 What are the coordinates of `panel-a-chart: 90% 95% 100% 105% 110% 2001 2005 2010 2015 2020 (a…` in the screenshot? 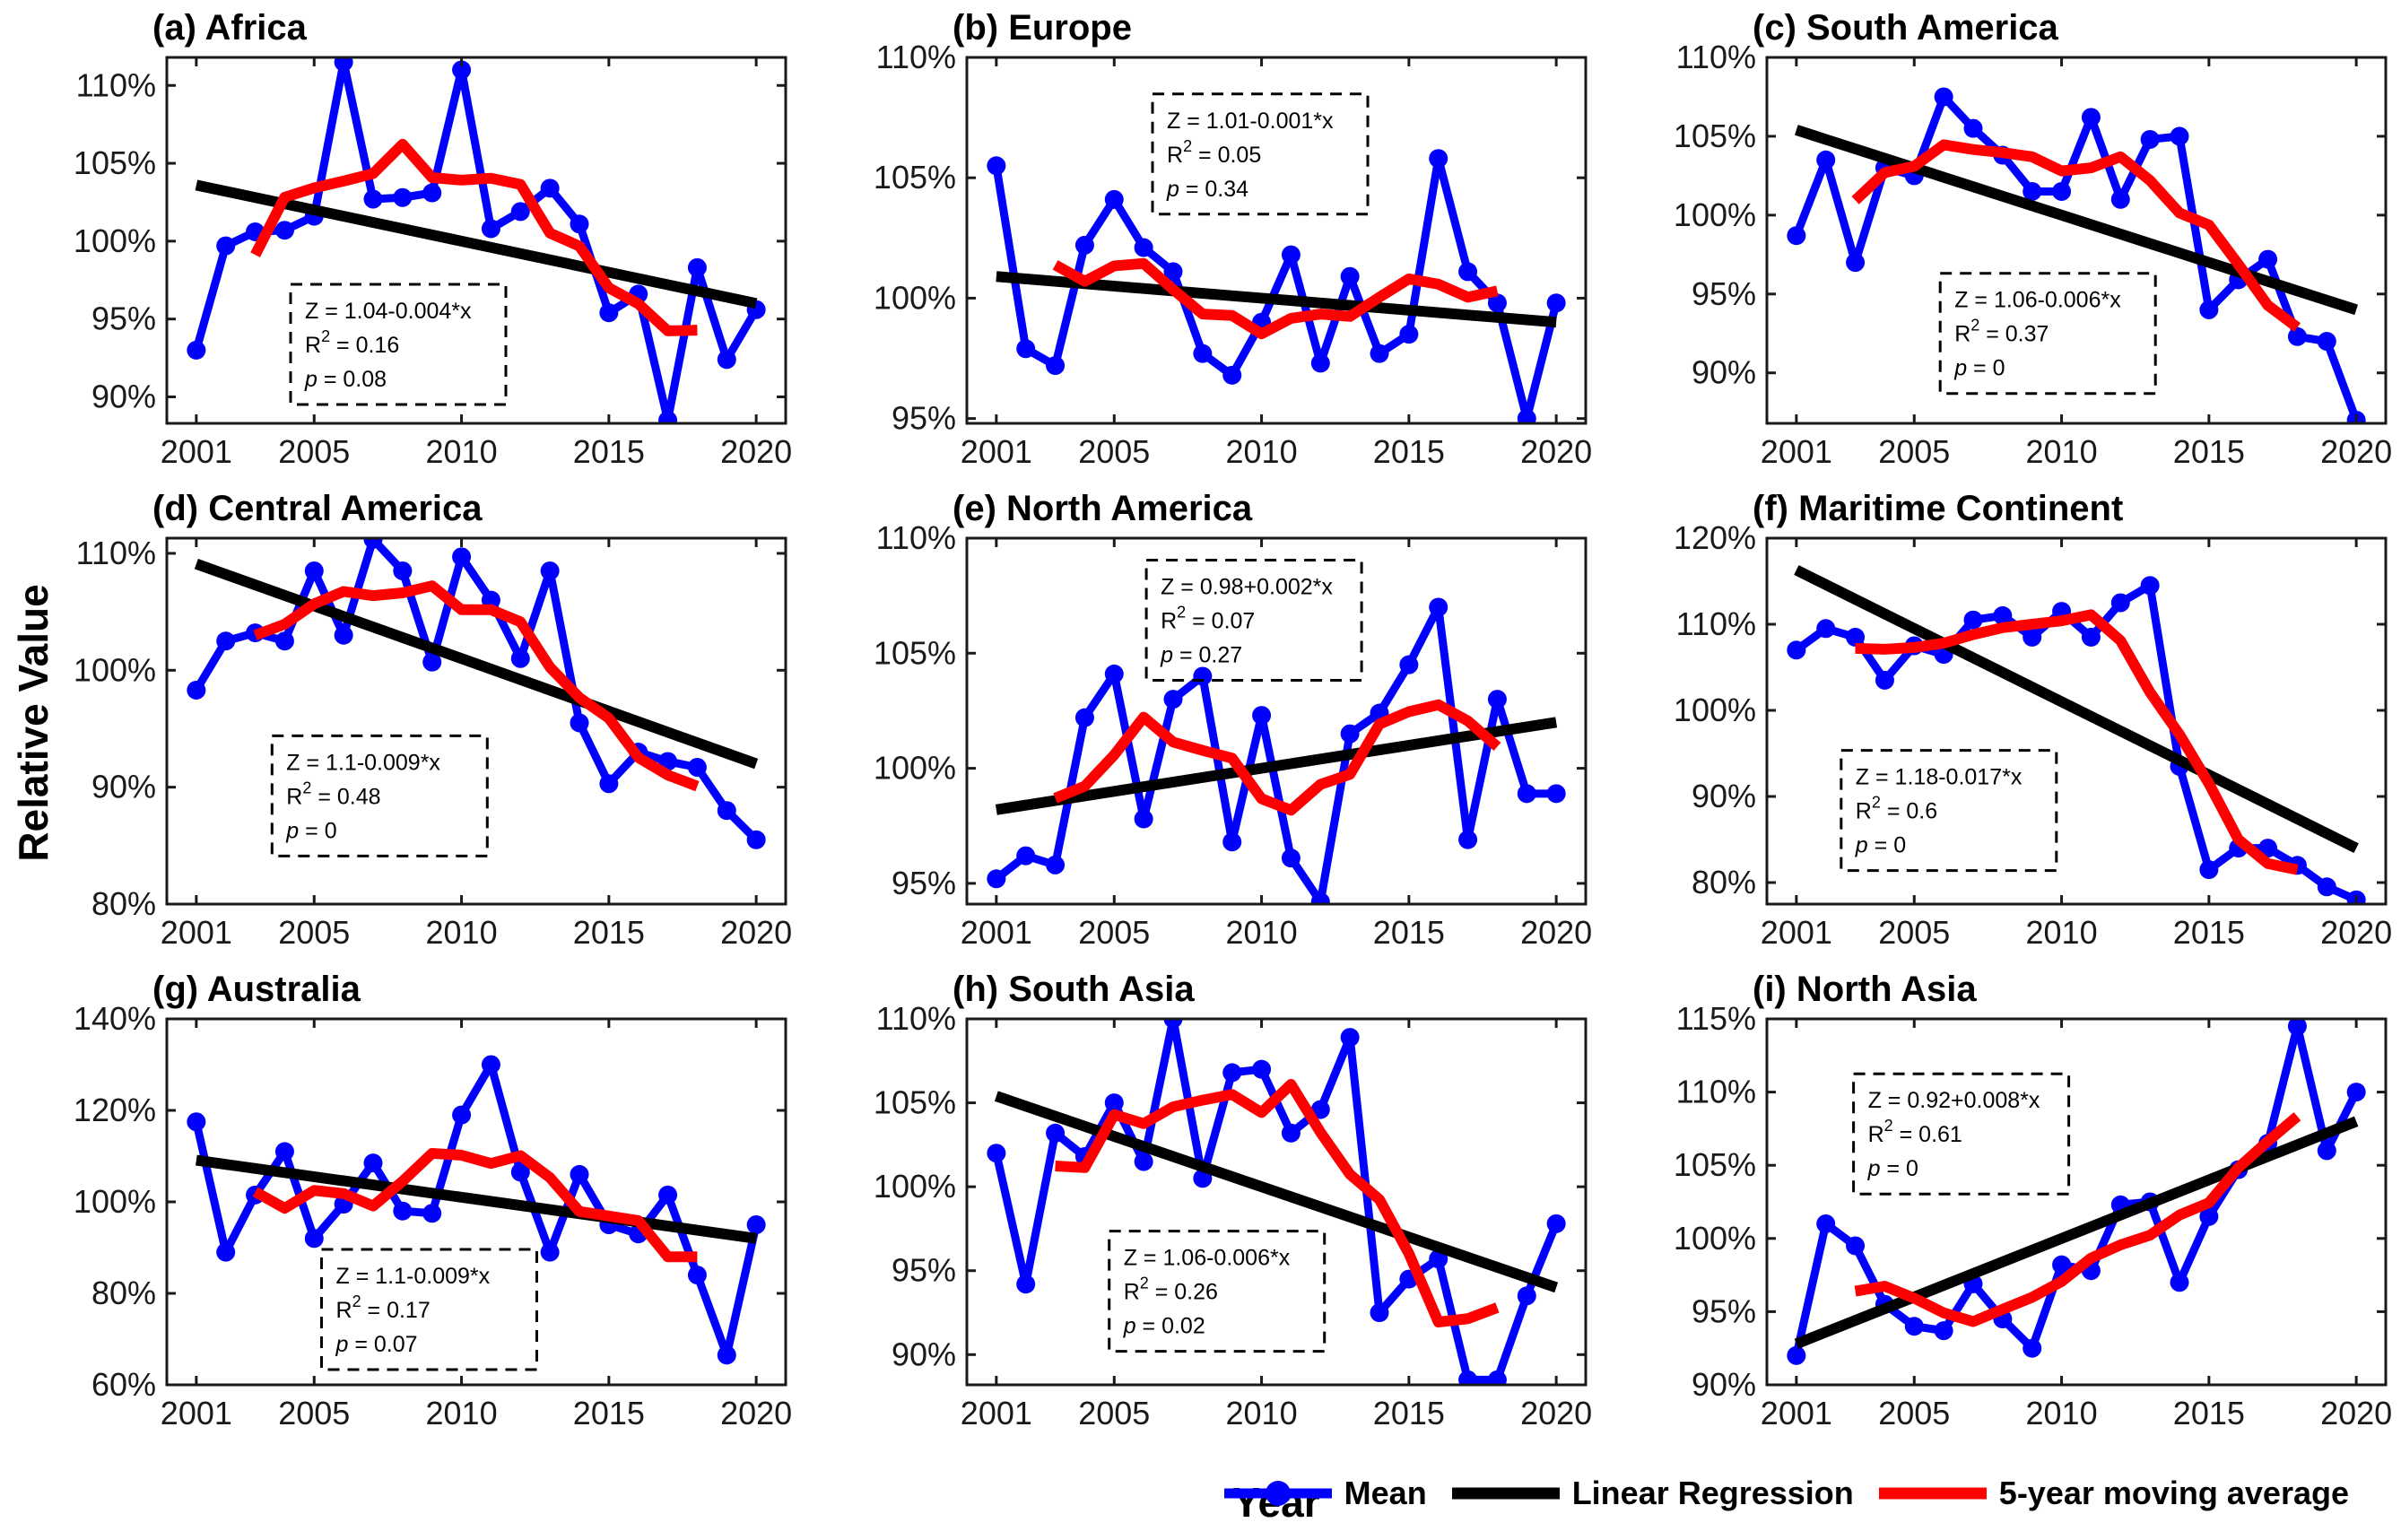 It's located at (433, 239).